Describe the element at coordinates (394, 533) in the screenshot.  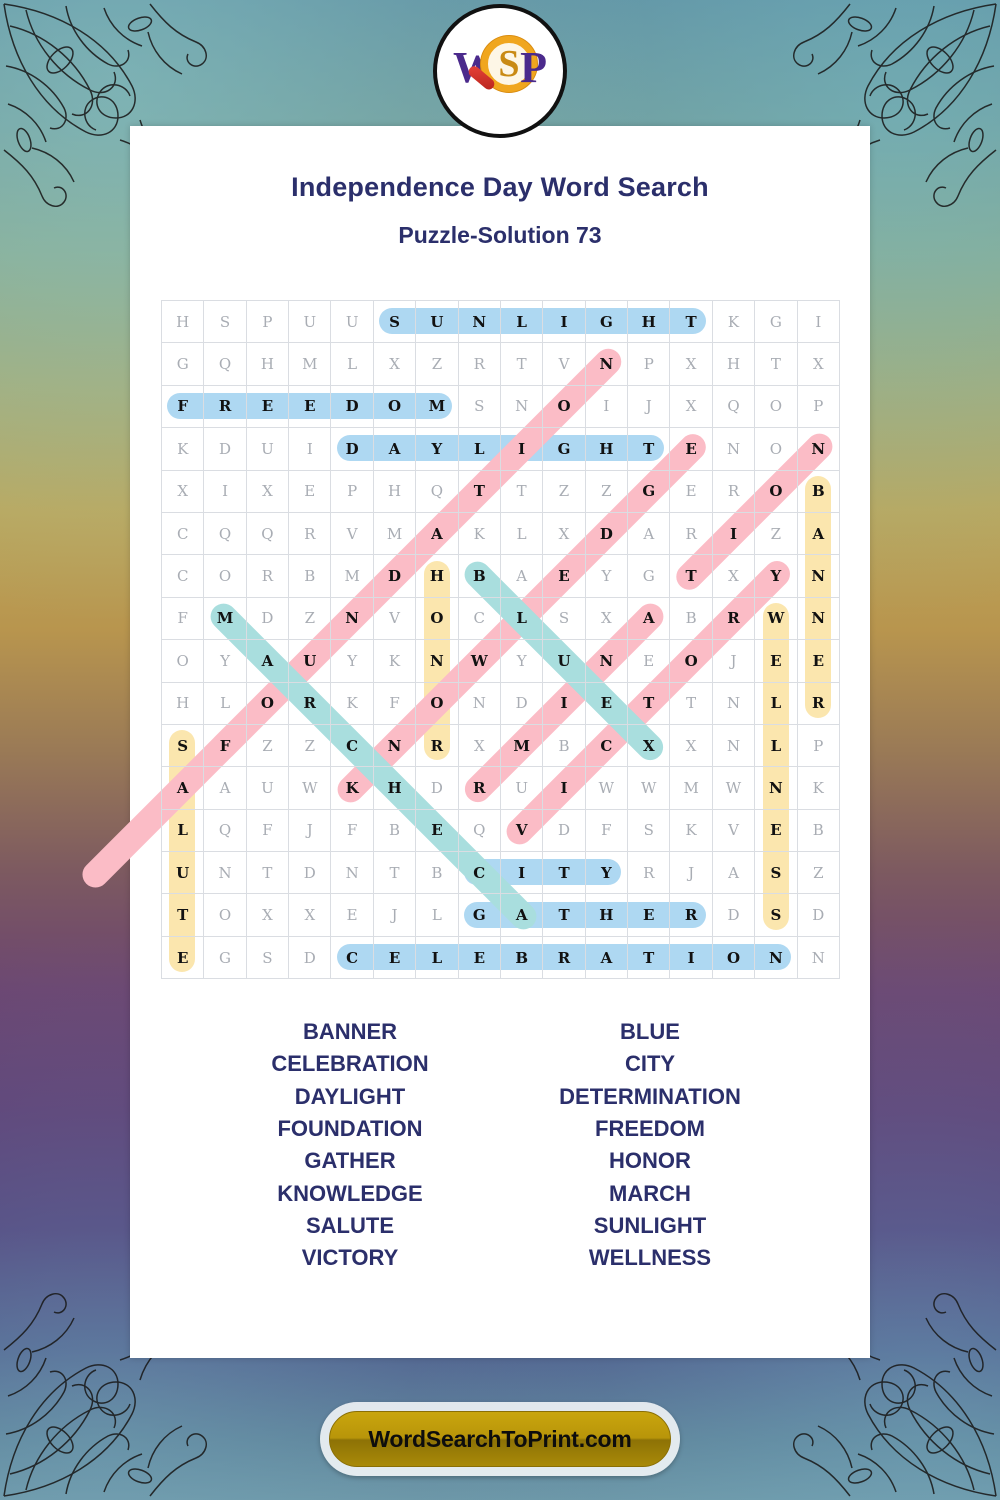
I see `grid-cell: M` at that location.